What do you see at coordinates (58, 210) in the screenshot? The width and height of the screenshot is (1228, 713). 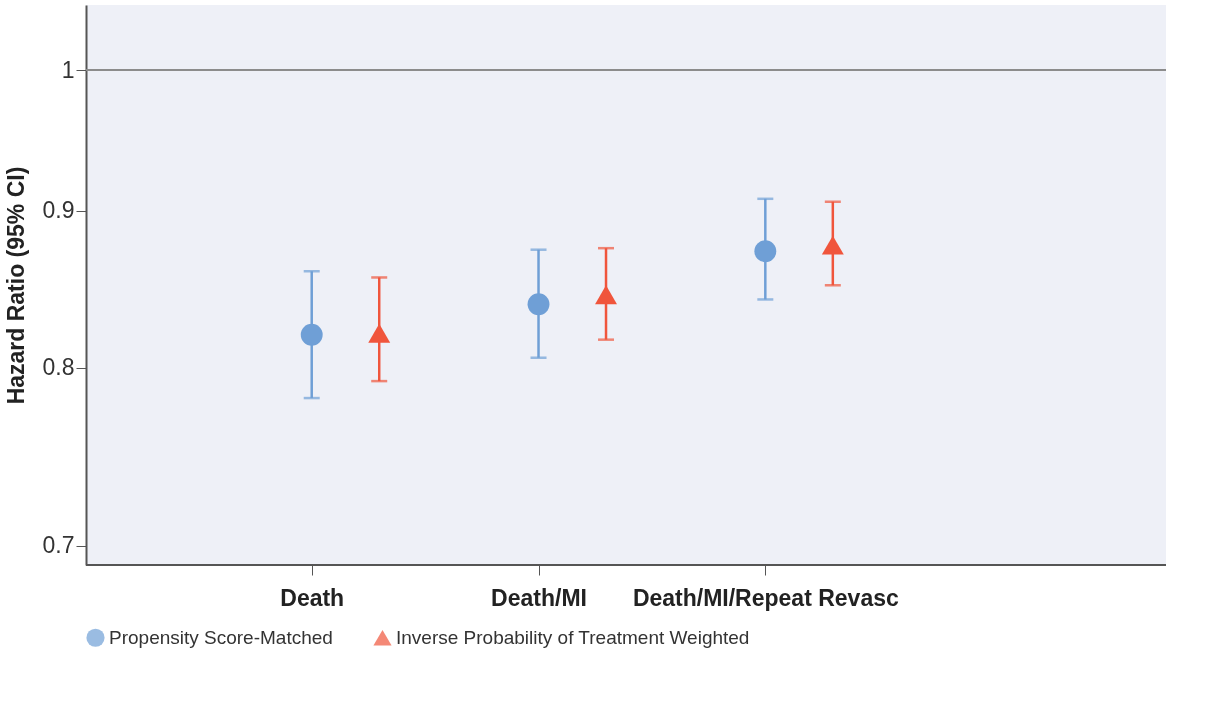 I see `y-tick-label: 0.9` at bounding box center [58, 210].